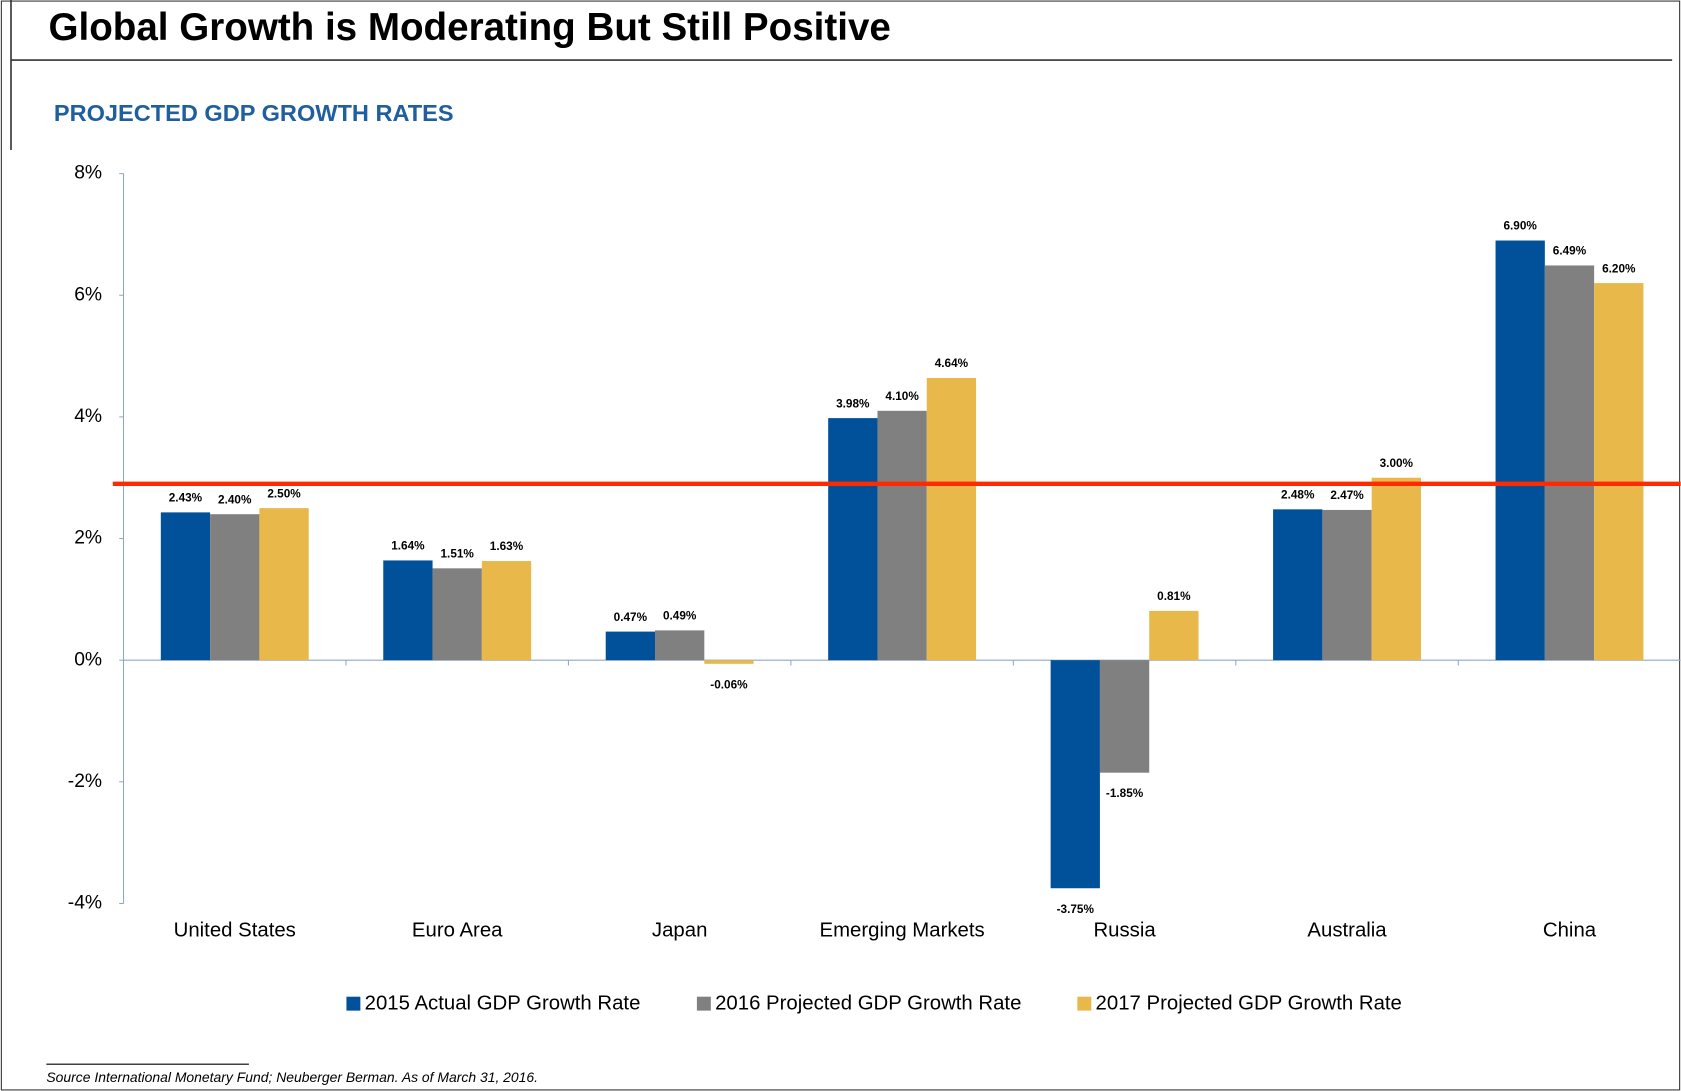 The width and height of the screenshot is (1681, 1091). What do you see at coordinates (868, 1004) in the screenshot?
I see `legend-label: 2016 Projected GDP Growth Rate` at bounding box center [868, 1004].